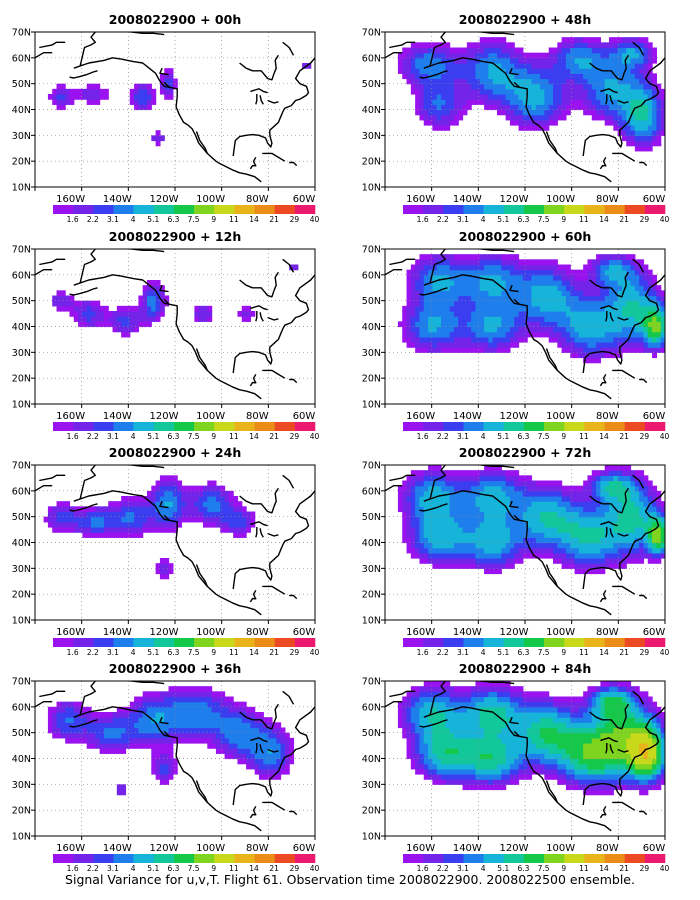 This screenshot has width=700, height=900. I want to click on panel-title: 2008022900 + 12h, so click(175, 236).